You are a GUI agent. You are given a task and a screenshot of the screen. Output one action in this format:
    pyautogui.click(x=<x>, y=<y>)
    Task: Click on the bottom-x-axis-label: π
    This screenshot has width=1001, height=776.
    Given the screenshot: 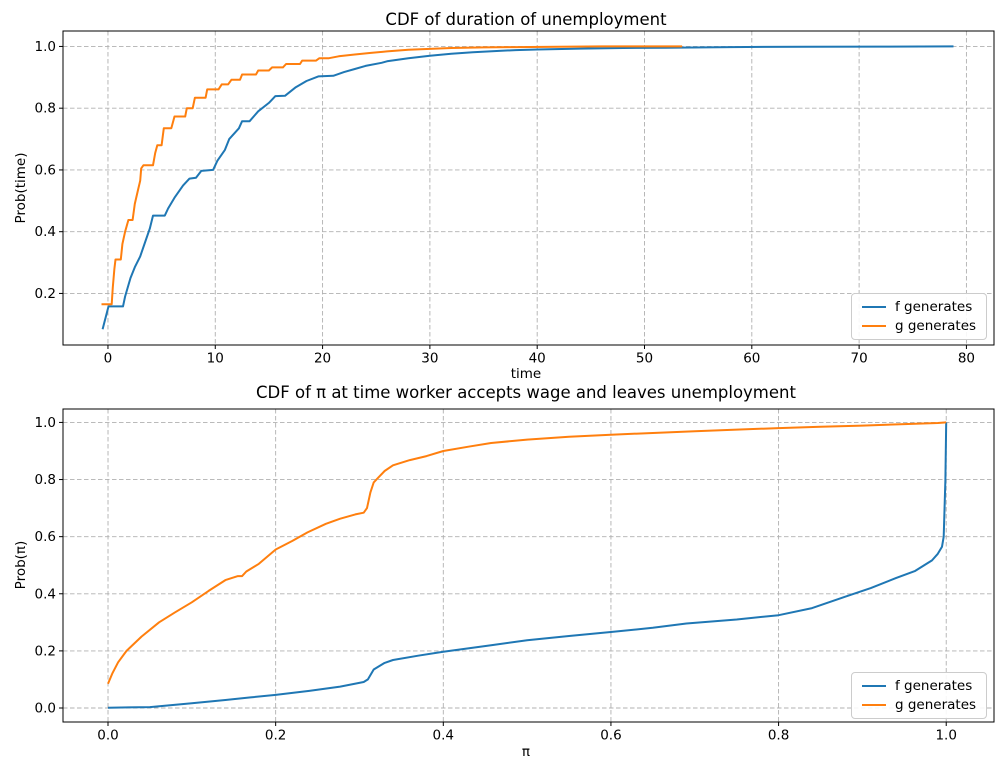 What is the action you would take?
    pyautogui.click(x=526, y=752)
    